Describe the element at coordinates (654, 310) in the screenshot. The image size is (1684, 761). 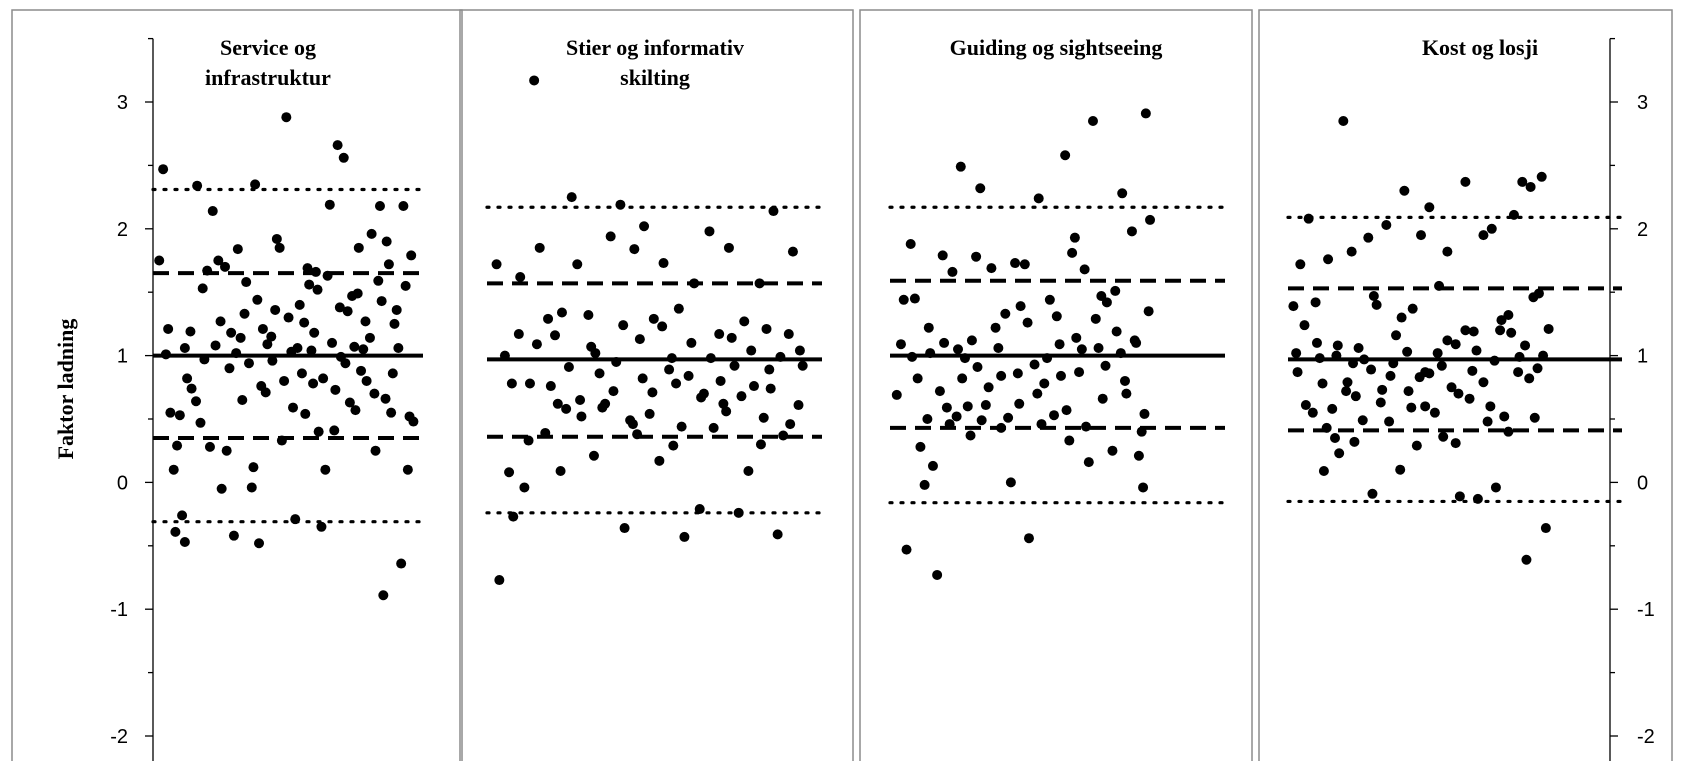
I see `panel-2: Stier og informativ skilting` at that location.